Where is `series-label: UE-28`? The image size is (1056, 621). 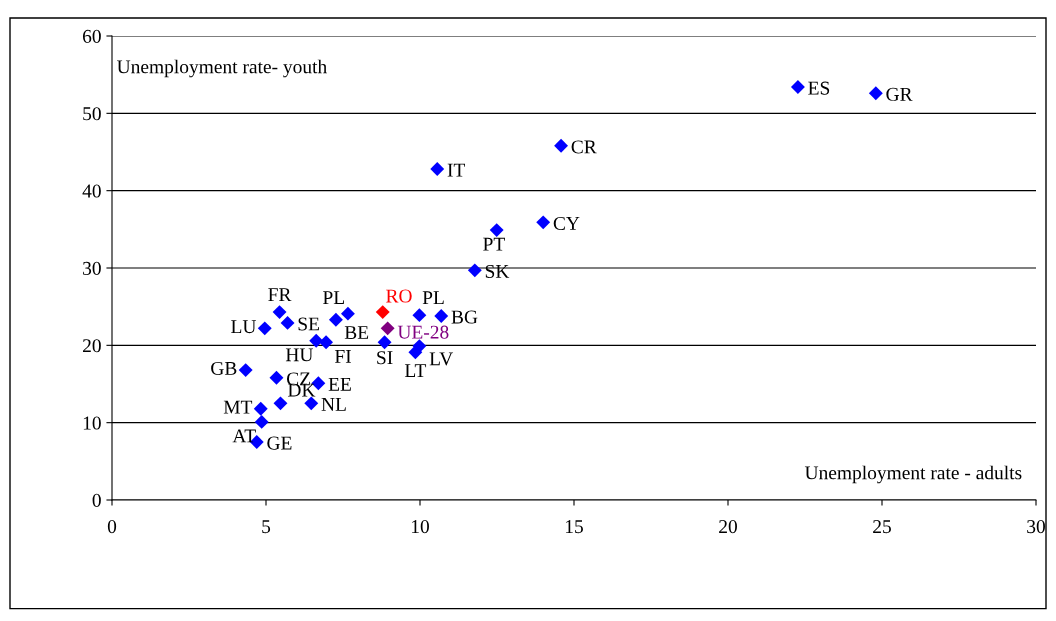
series-label: UE-28 is located at coordinates (423, 332).